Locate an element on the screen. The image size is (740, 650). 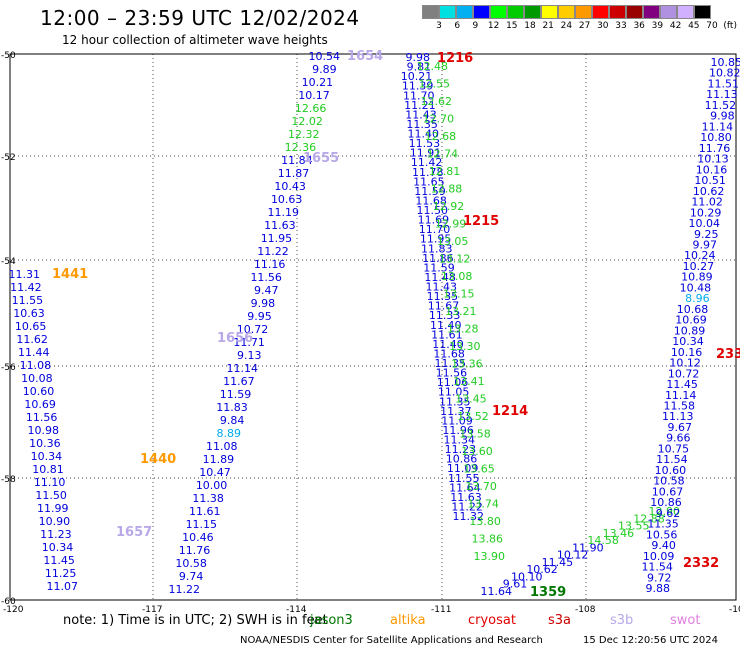
track-b-swh: 11.76 is located at coordinates (195, 550).